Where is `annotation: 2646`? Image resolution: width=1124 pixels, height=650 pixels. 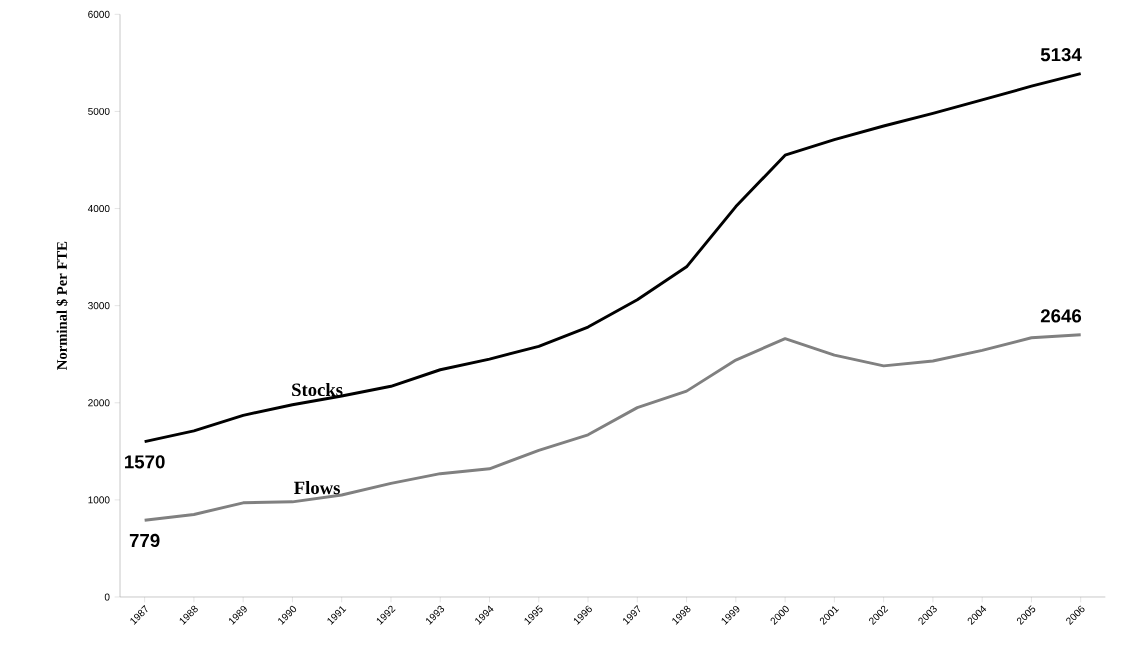
annotation: 2646 is located at coordinates (1061, 316).